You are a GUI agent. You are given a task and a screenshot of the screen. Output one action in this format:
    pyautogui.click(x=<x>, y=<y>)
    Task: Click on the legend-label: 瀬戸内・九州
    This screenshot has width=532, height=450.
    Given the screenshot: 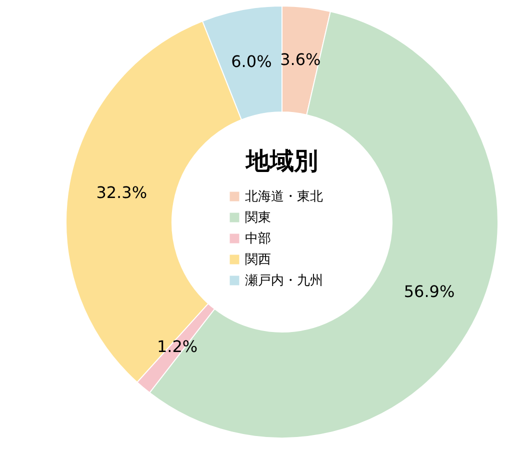 What is the action you would take?
    pyautogui.click(x=284, y=281)
    